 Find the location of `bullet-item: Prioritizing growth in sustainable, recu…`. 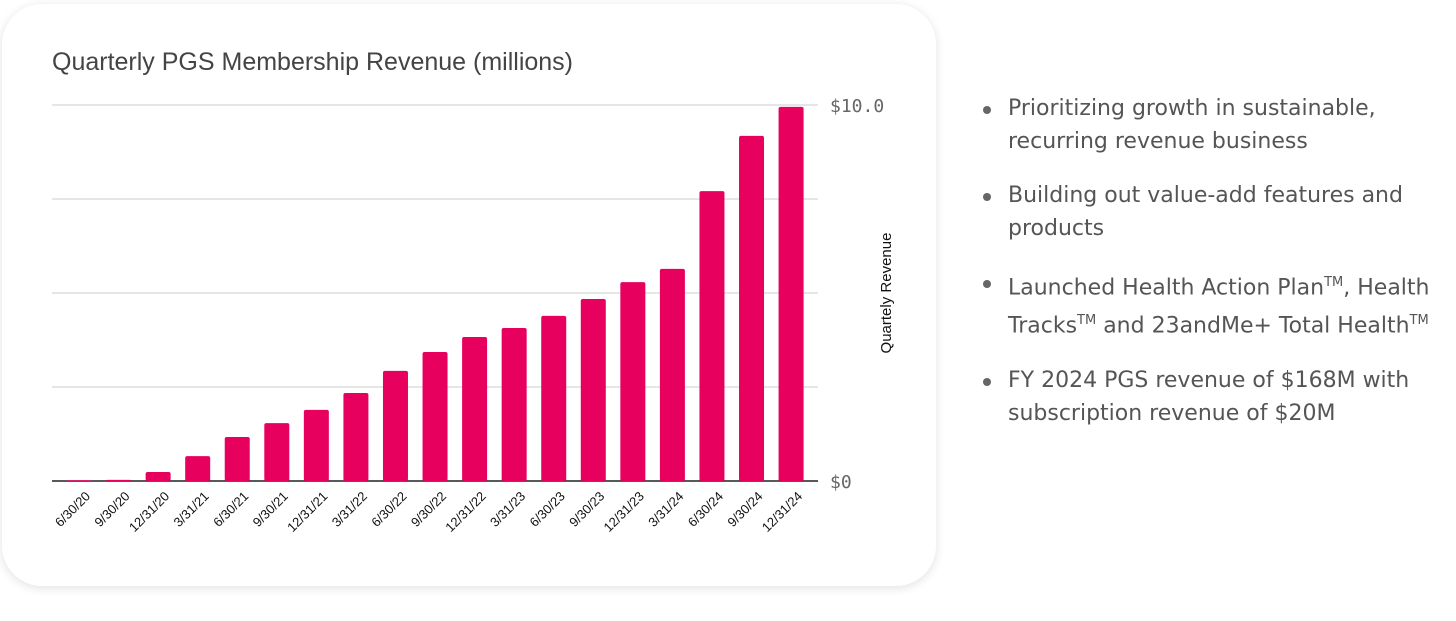

bullet-item: Prioritizing growth in sustainable, recu… is located at coordinates (1210, 125).